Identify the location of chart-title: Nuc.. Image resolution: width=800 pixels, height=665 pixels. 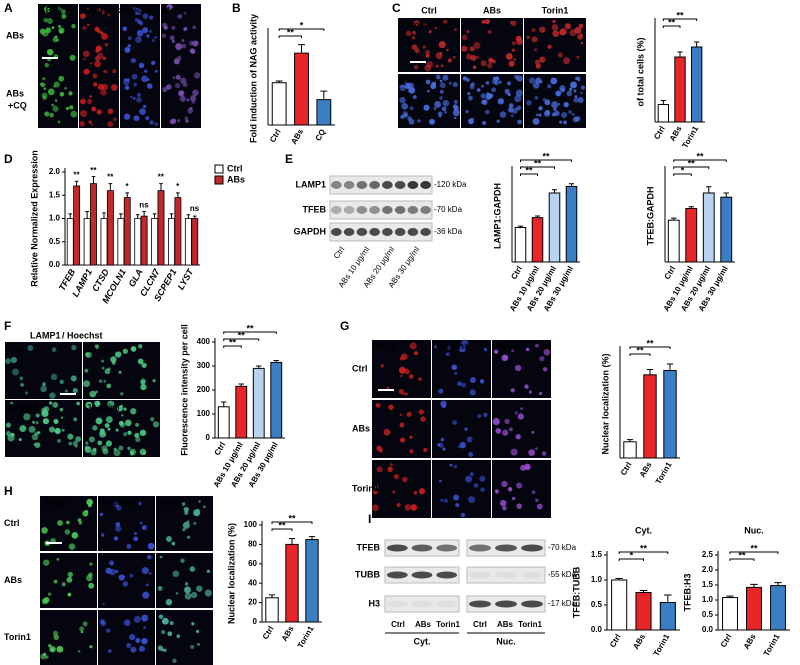
(754, 530).